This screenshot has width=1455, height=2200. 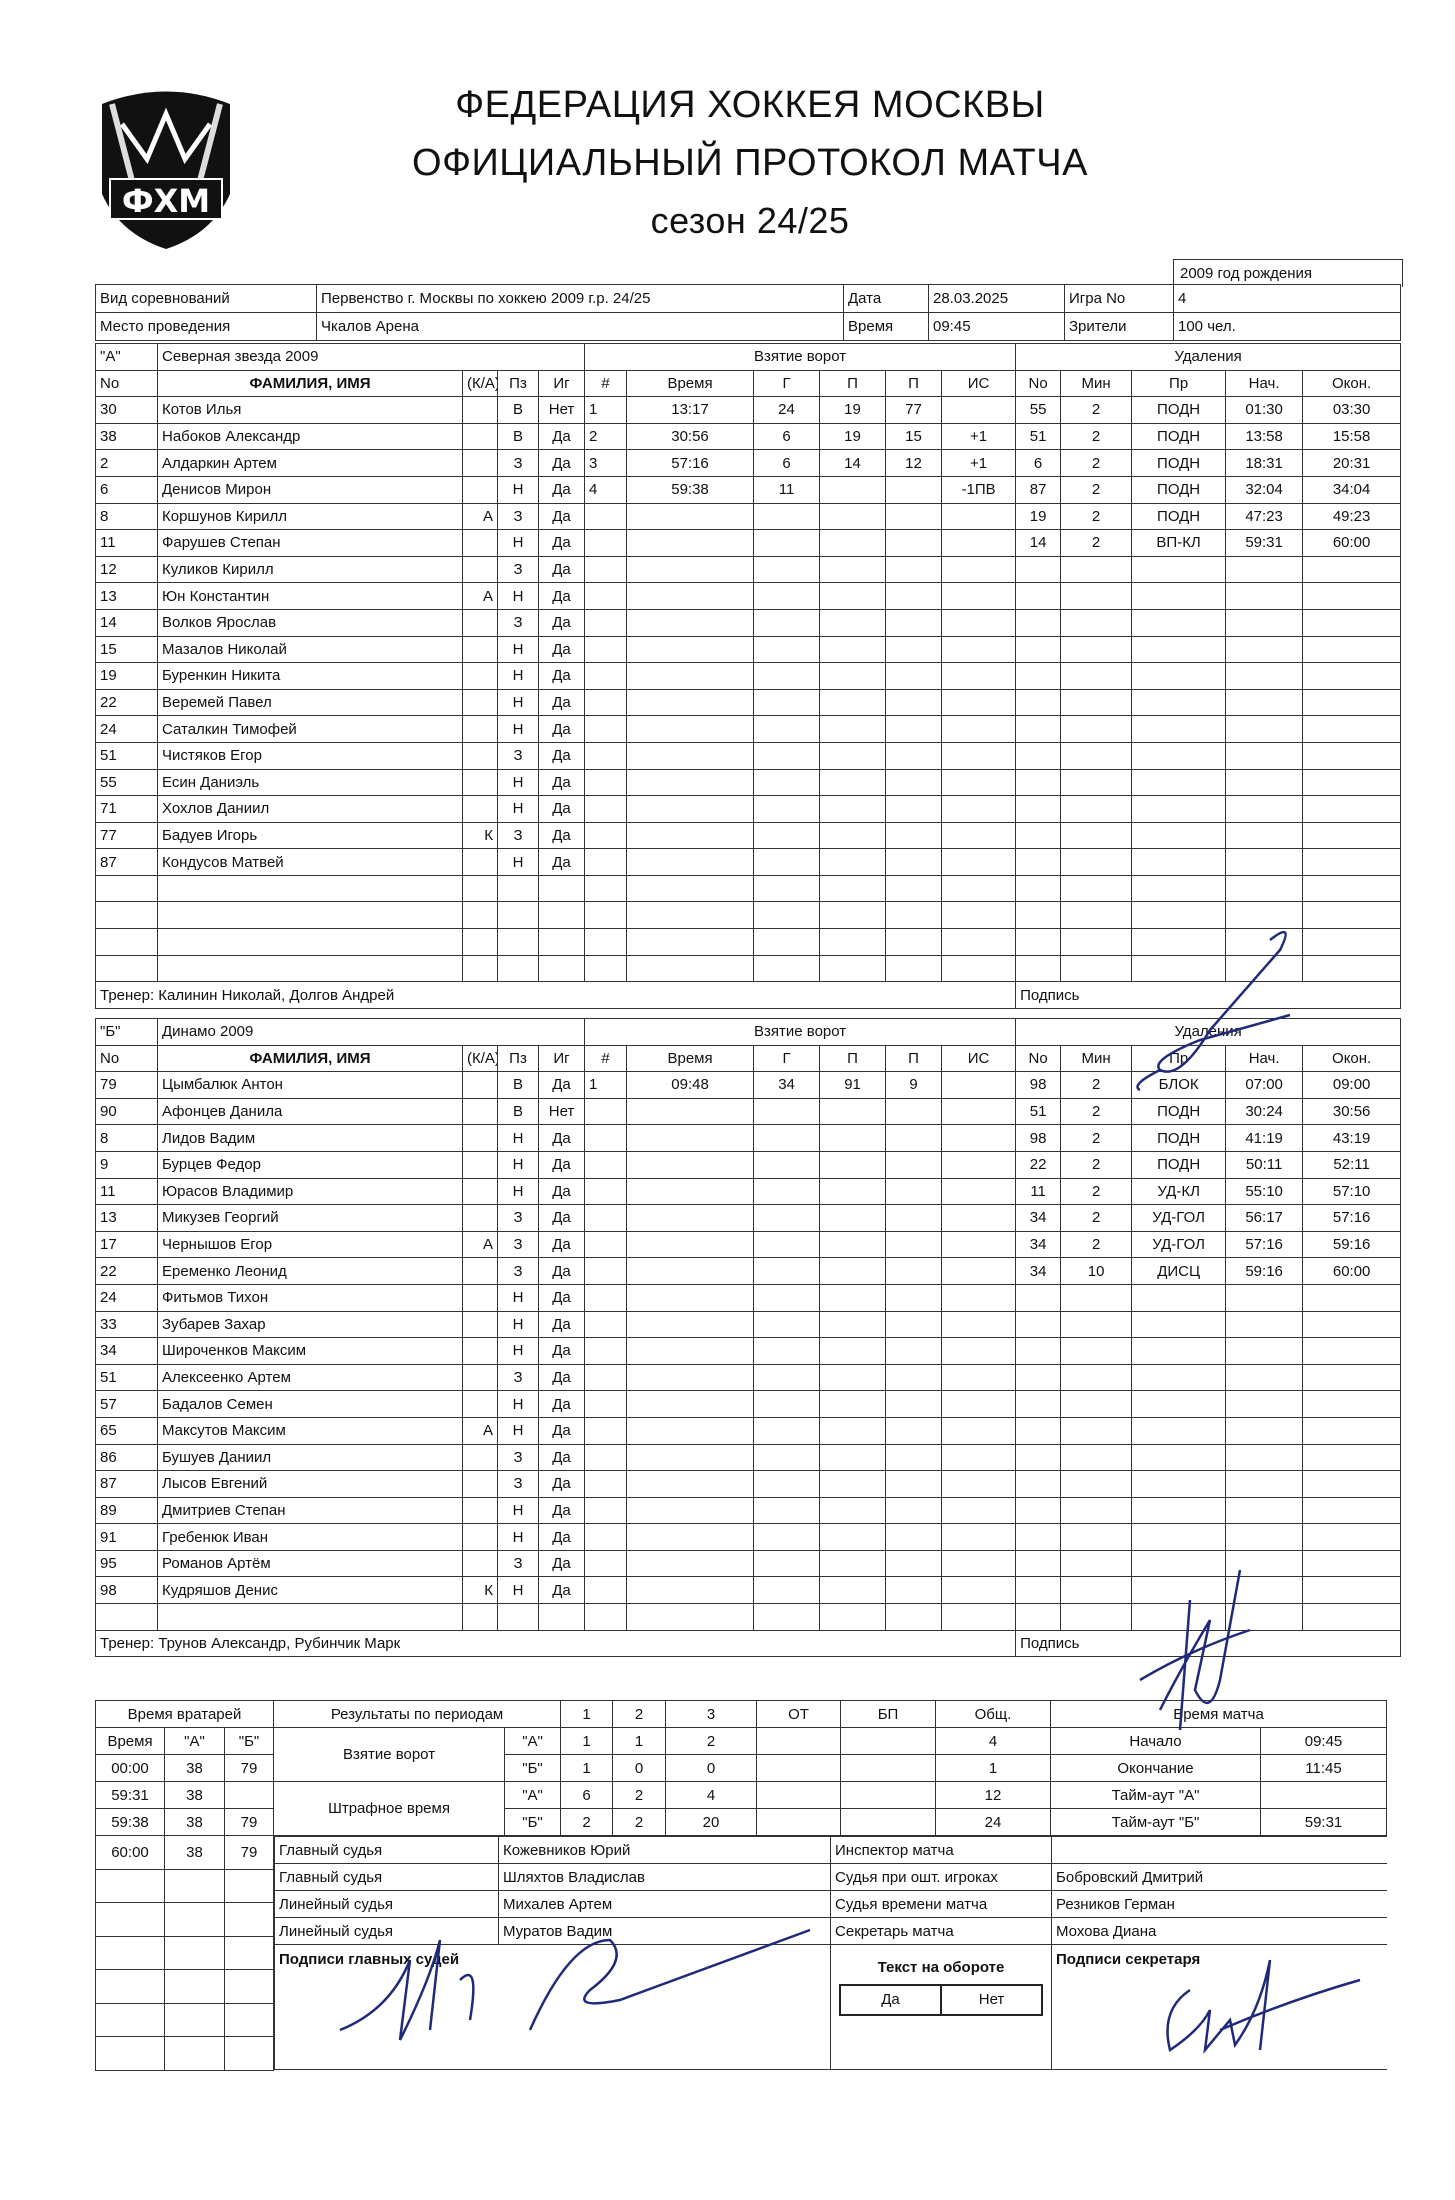 I want to click on time-value: 09:45, so click(x=996, y=326).